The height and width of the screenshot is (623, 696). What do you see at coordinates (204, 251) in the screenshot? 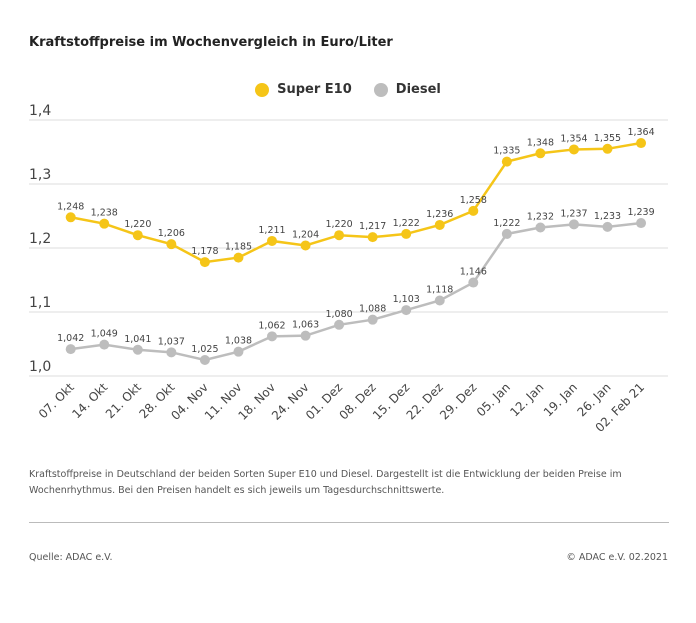
I see `data-label: 1,178` at bounding box center [204, 251].